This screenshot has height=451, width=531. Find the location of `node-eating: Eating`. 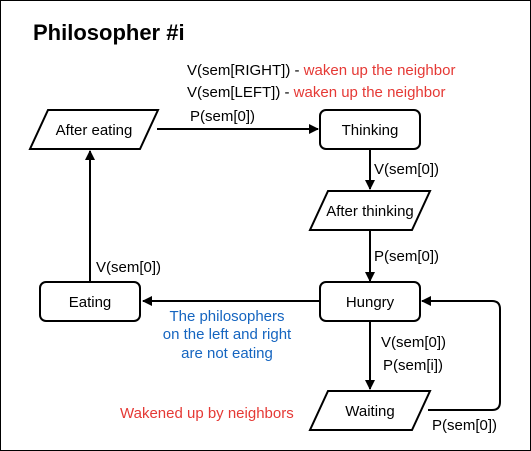

node-eating: Eating is located at coordinates (90, 301).